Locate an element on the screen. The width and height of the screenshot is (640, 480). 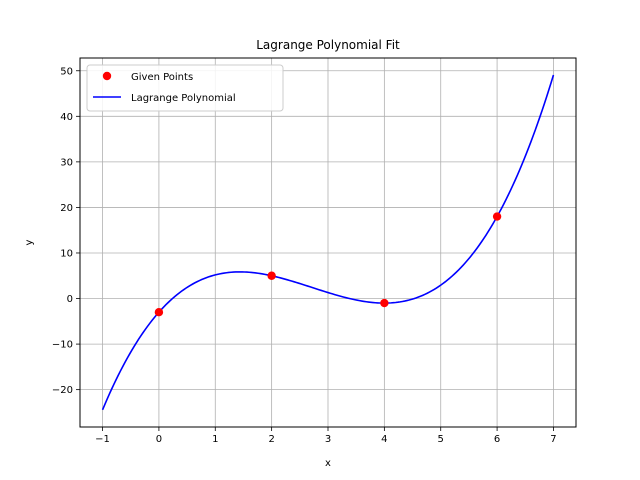
x-tick-label: 0 is located at coordinates (159, 439).